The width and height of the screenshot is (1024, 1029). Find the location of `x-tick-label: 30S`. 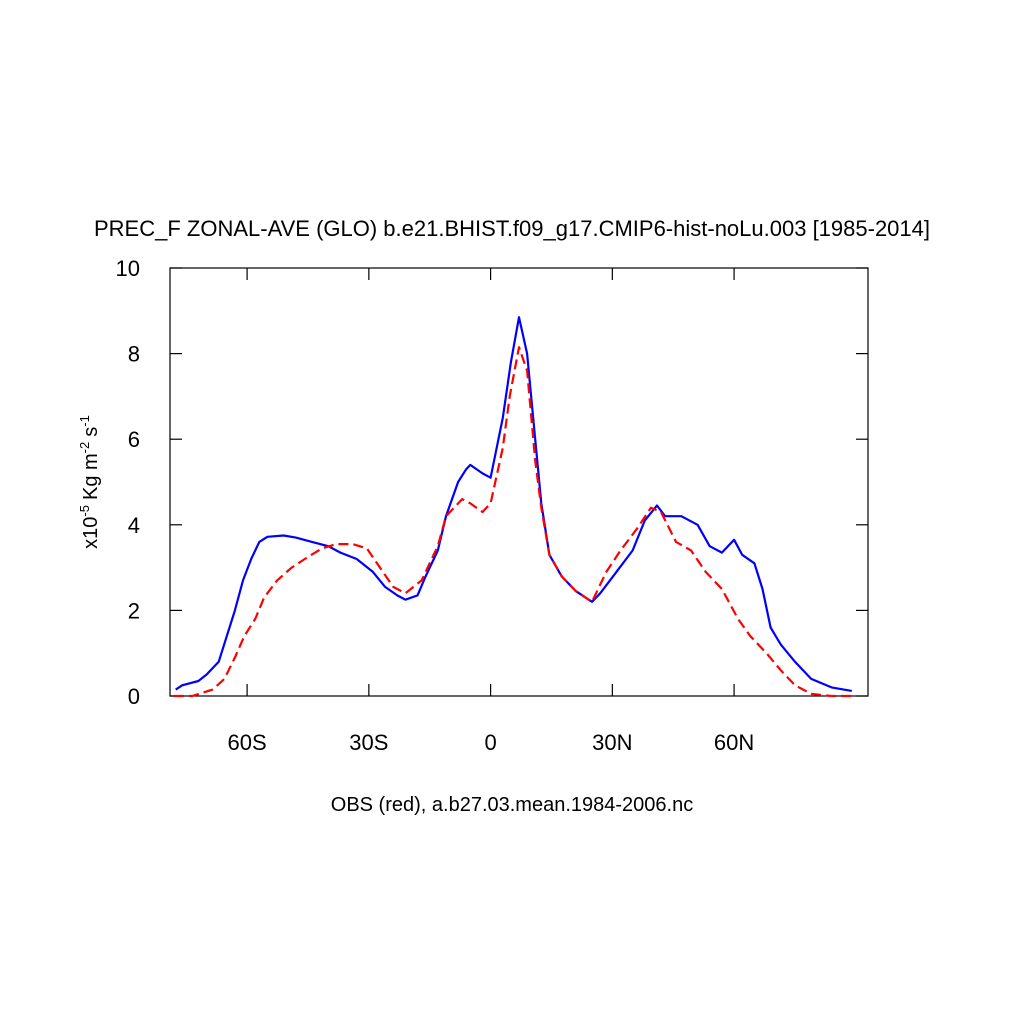

x-tick-label: 30S is located at coordinates (368, 742).